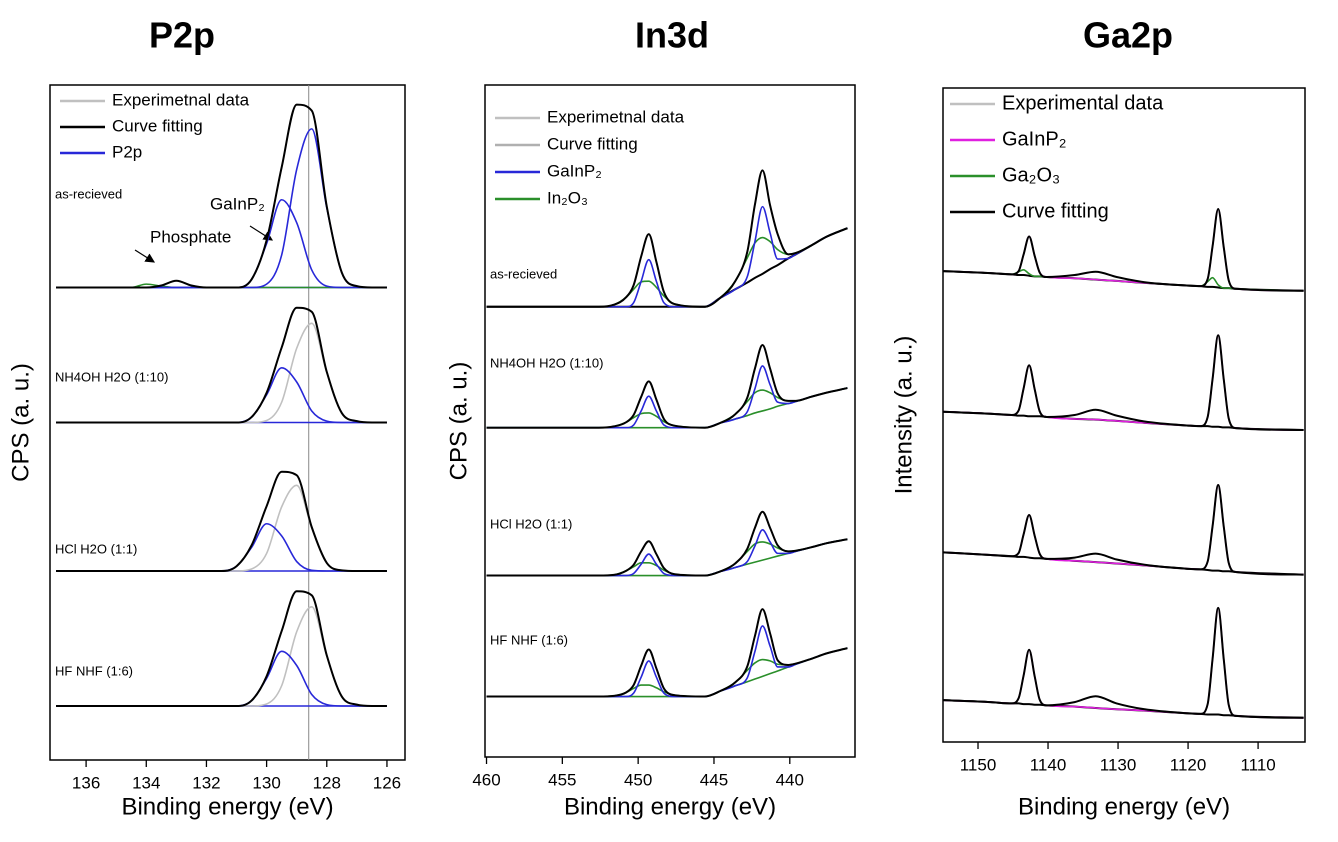 Image resolution: width=1338 pixels, height=842 pixels. I want to click on chart-title: Ga2p, so click(1128, 35).